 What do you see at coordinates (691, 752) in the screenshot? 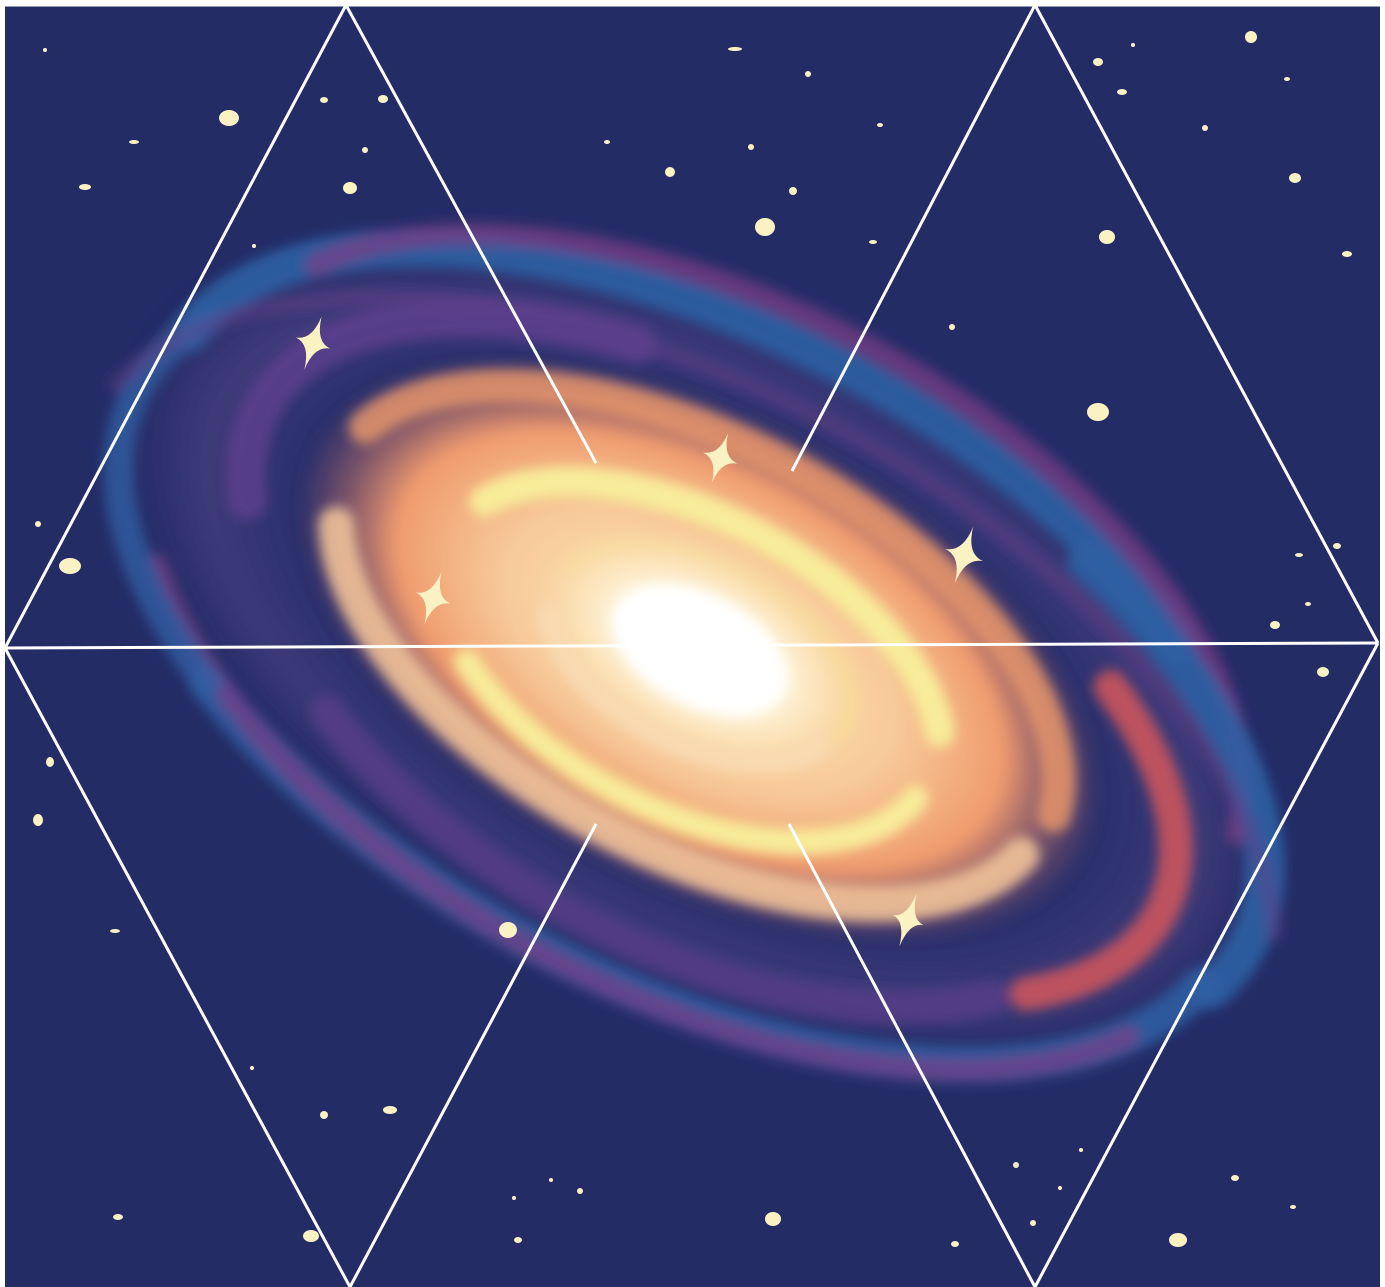
I see `inner-arm-yellow-bottom` at bounding box center [691, 752].